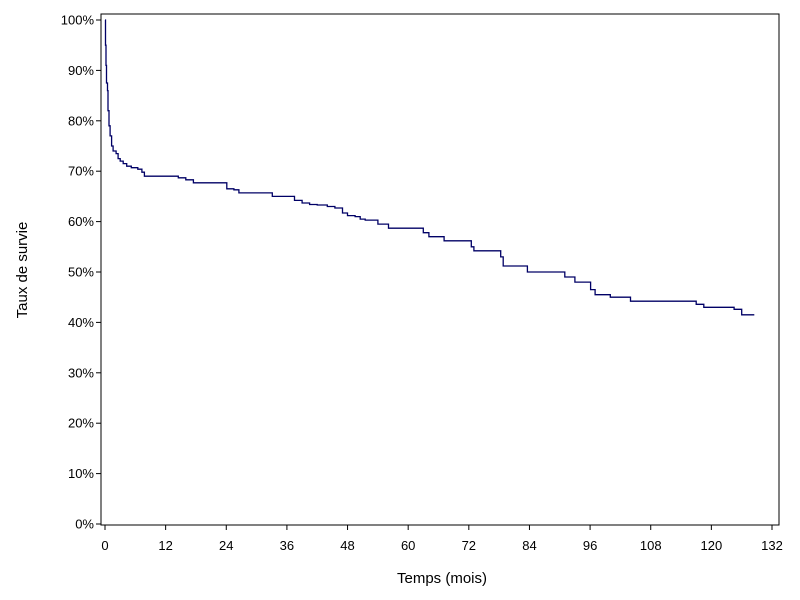 The height and width of the screenshot is (600, 800). Describe the element at coordinates (81, 221) in the screenshot. I see `y-tick-label: 60%` at that location.